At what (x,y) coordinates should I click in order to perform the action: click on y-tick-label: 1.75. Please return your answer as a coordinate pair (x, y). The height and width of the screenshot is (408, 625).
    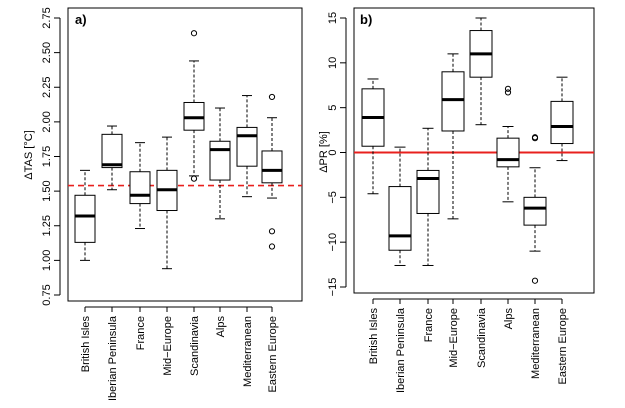
    Looking at the image, I should click on (47, 156).